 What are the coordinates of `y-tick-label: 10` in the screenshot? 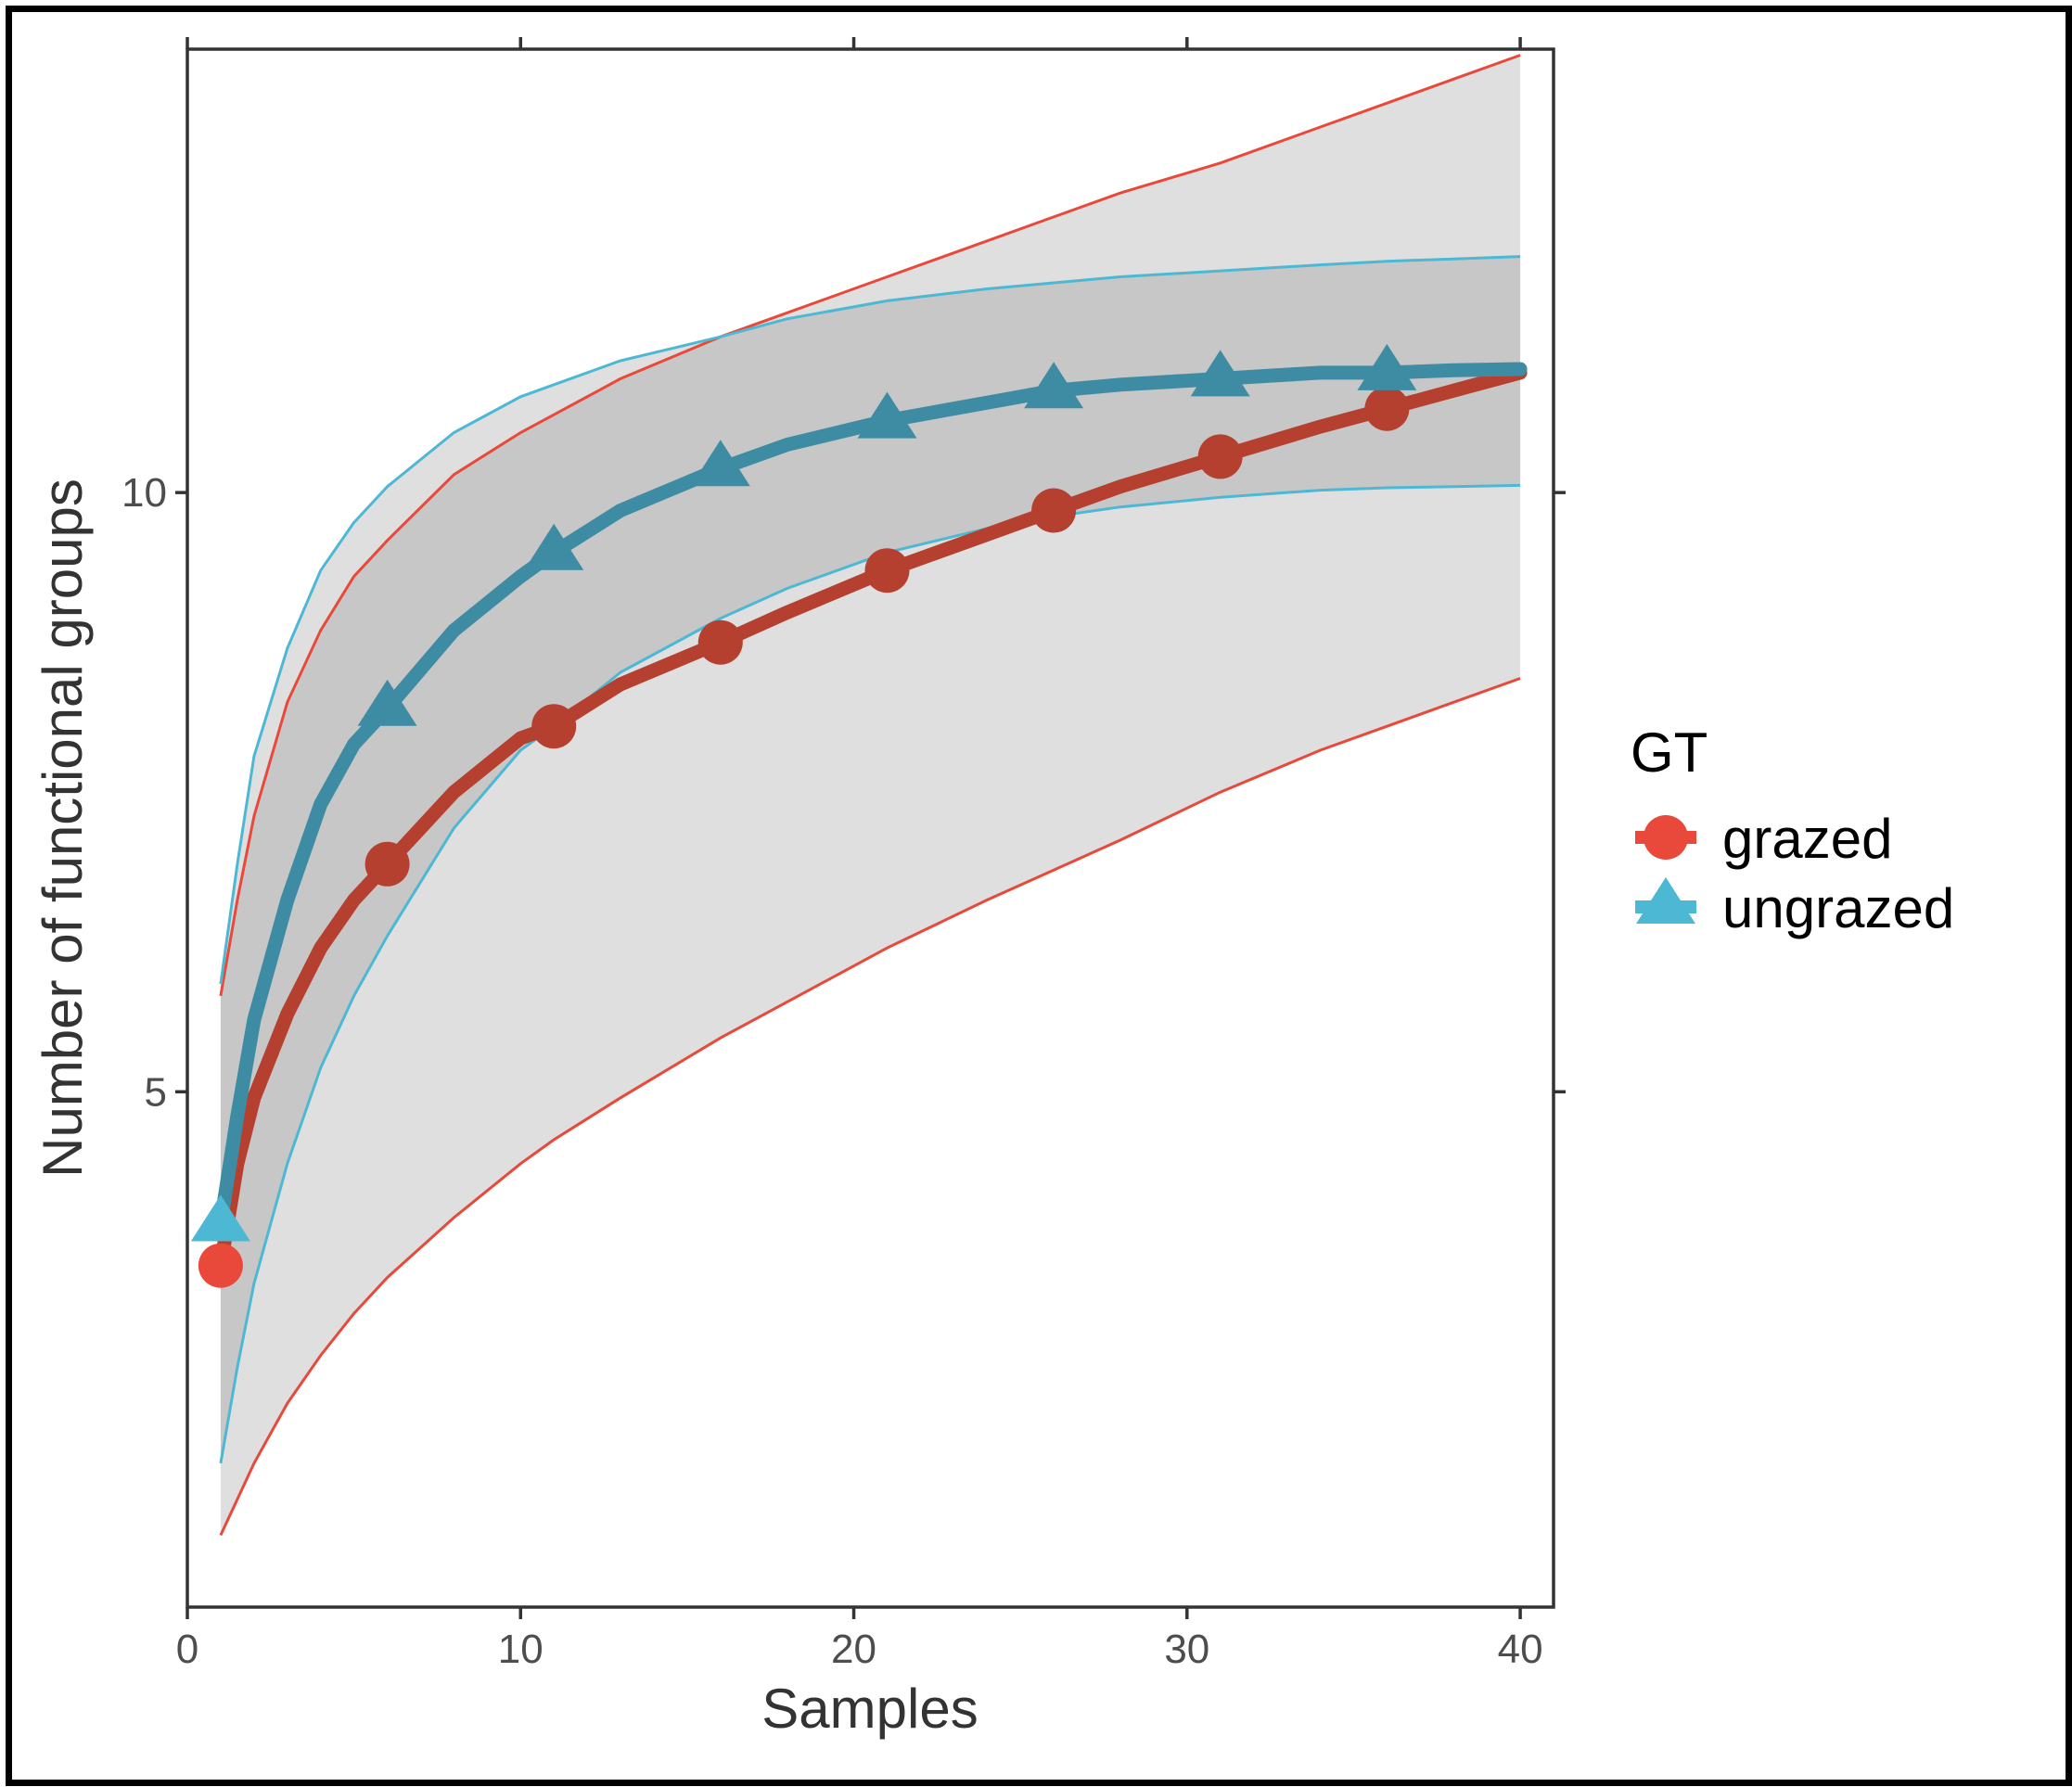 It's located at (145, 493).